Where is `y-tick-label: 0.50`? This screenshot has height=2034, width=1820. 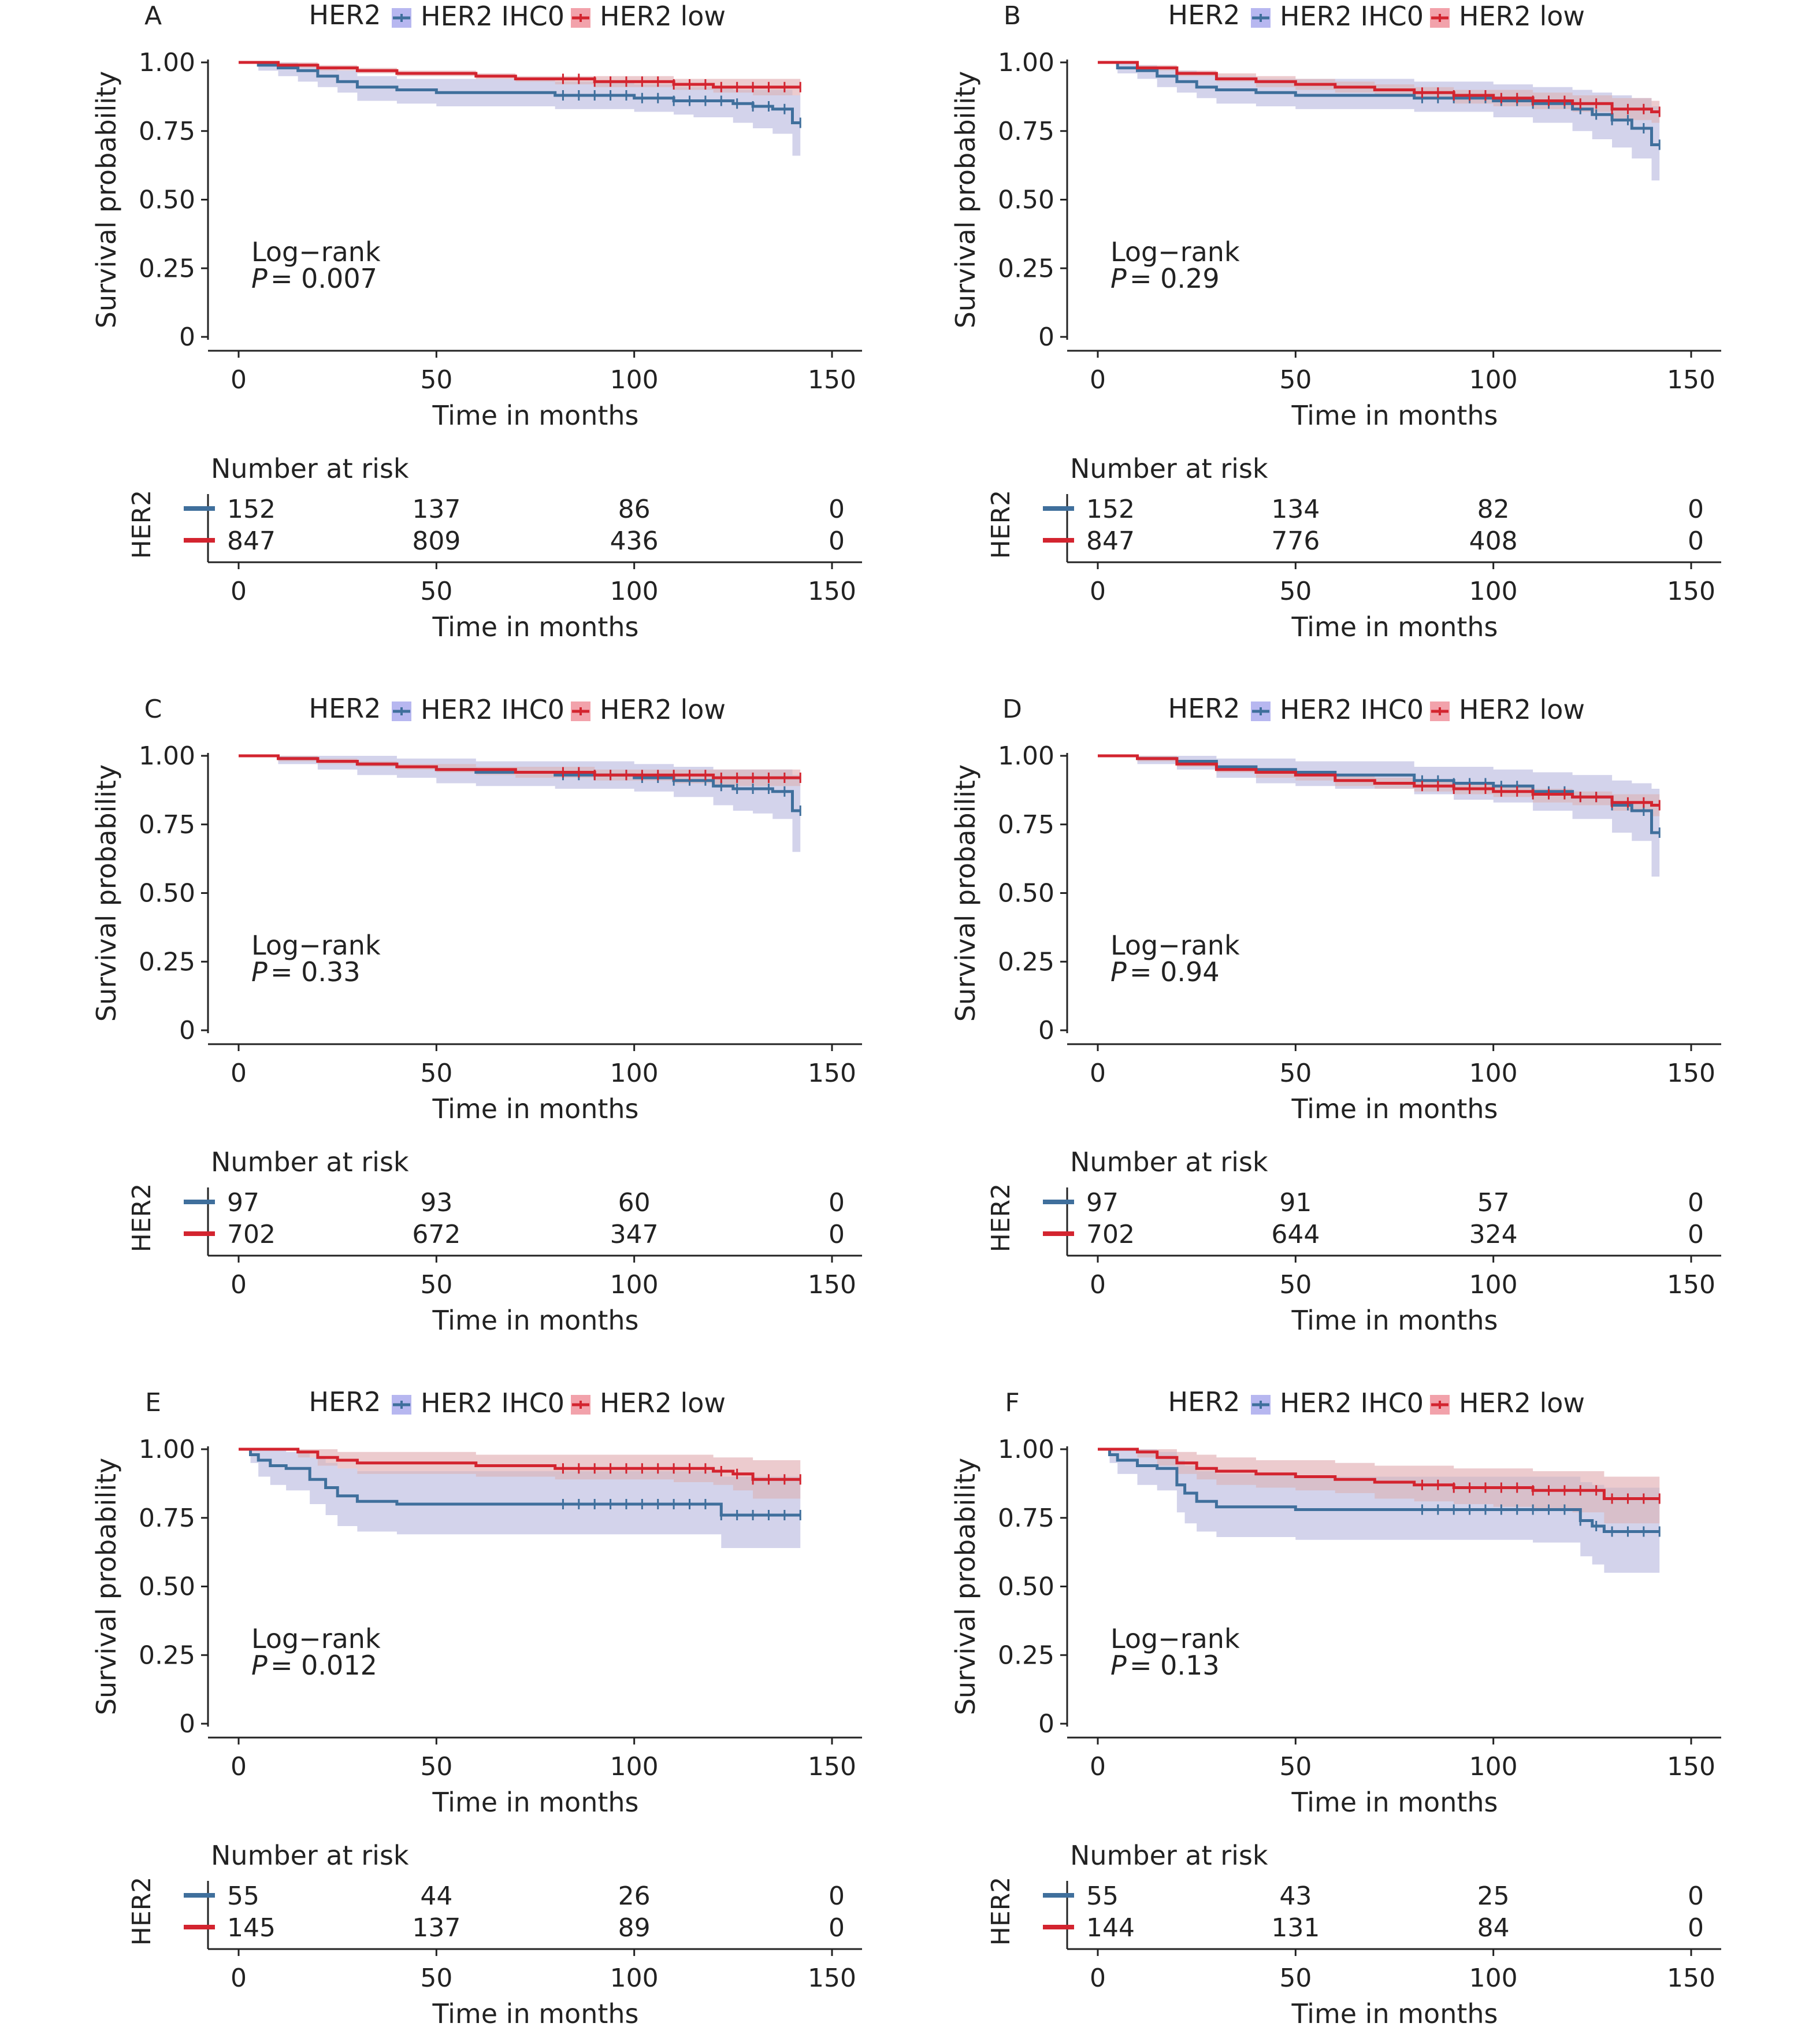 y-tick-label: 0.50 is located at coordinates (167, 893).